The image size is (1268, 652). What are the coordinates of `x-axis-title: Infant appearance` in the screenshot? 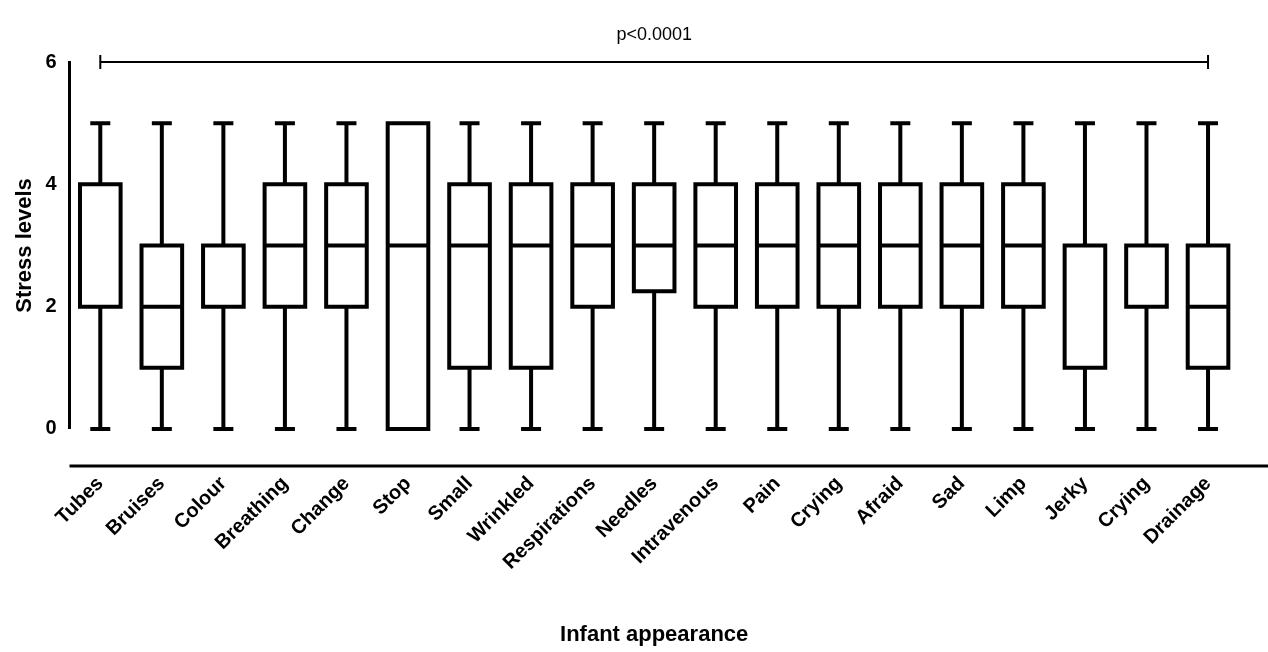 It's located at (654, 633).